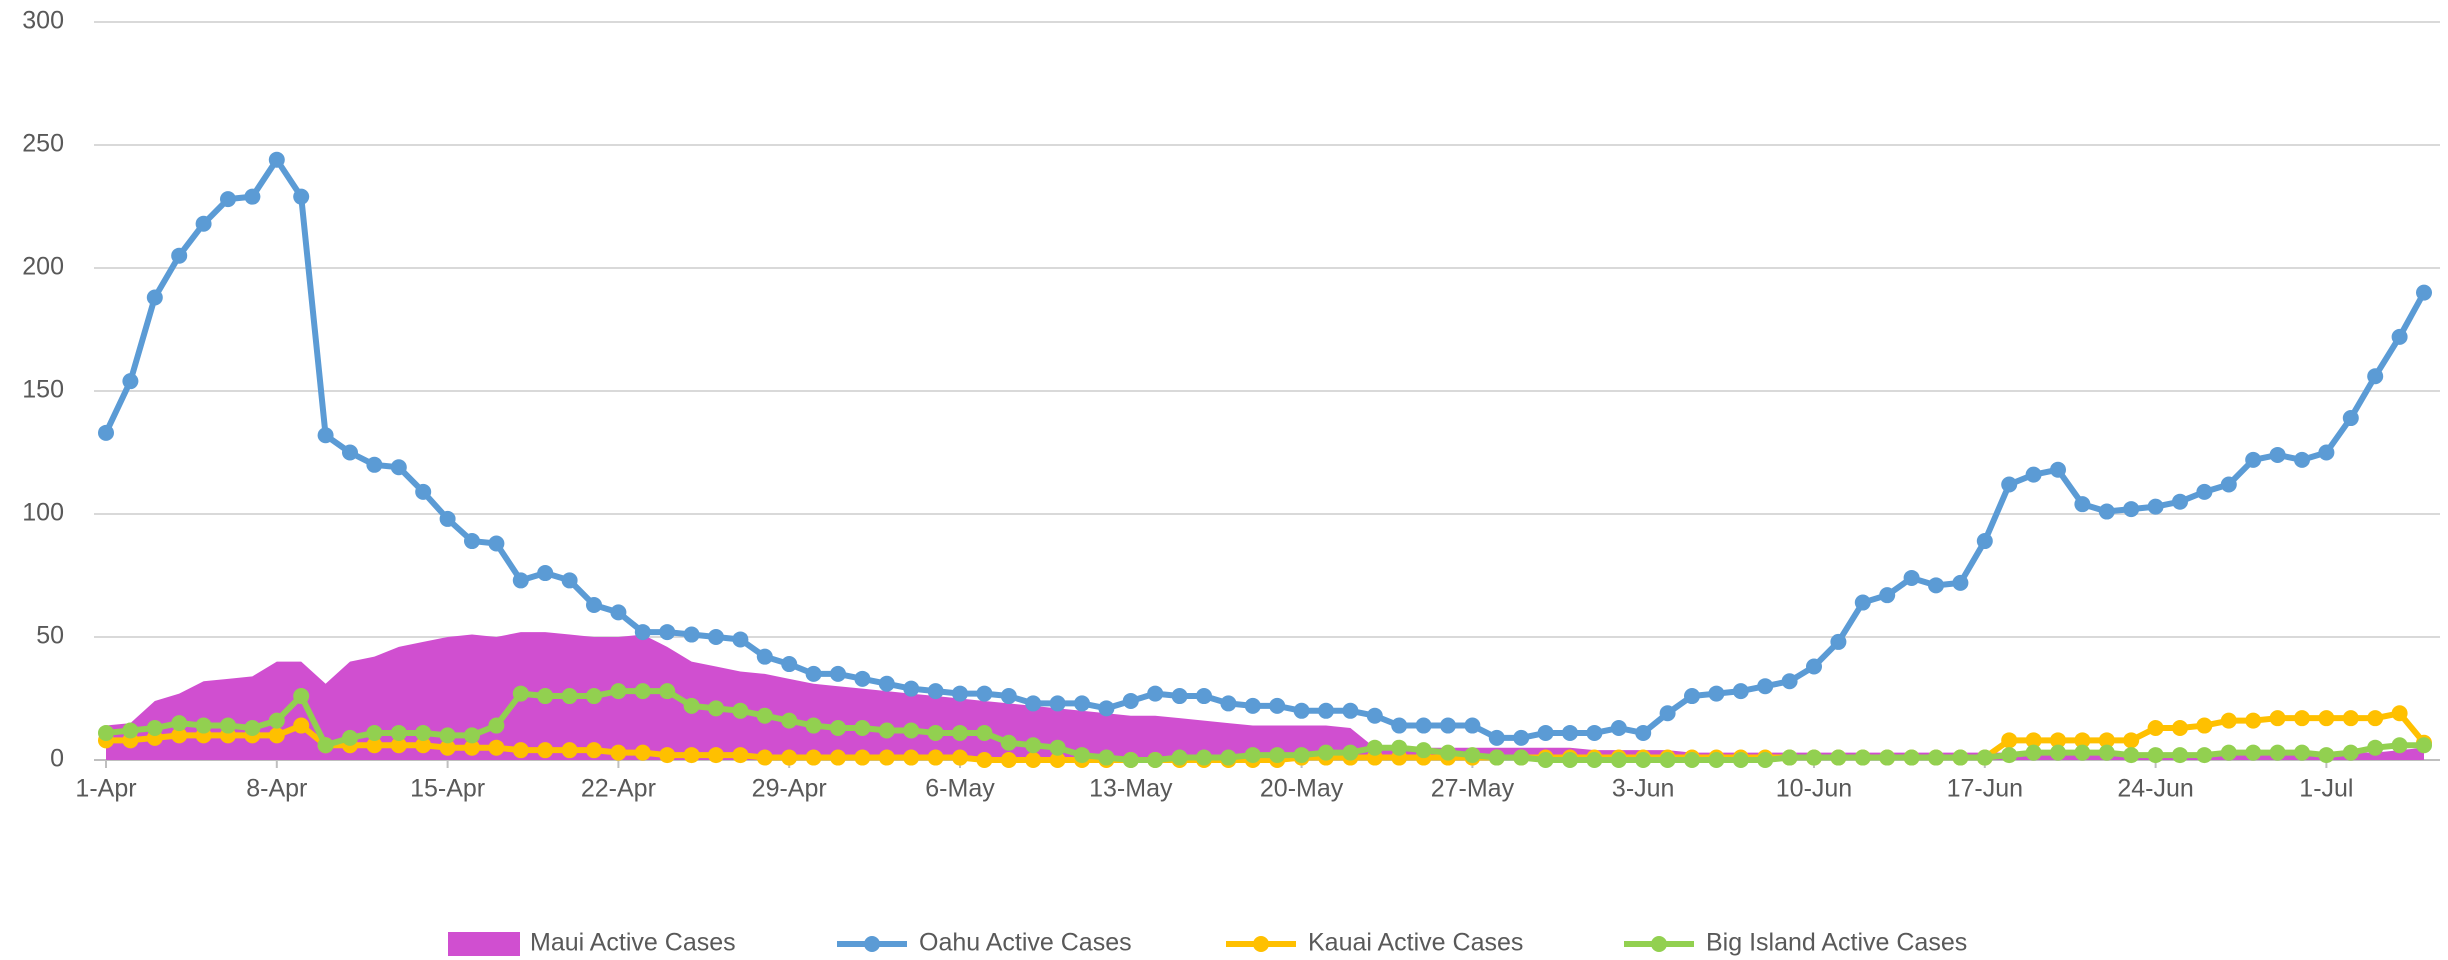 This screenshot has width=2448, height=960. Describe the element at coordinates (1814, 789) in the screenshot. I see `x-tick-label: 10-Jun` at that location.